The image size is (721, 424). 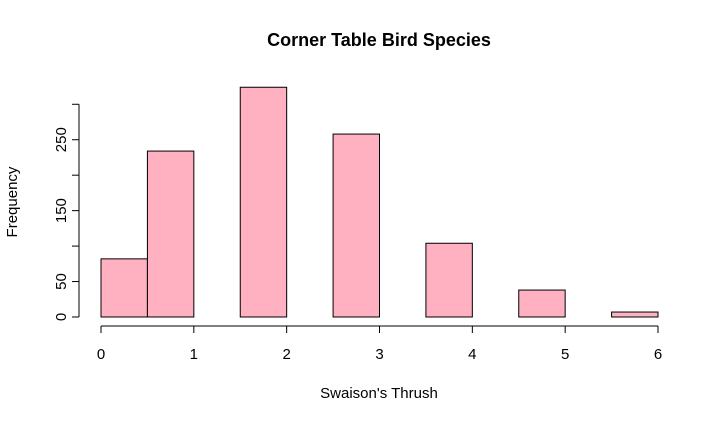 I want to click on x-tick-label: 2, so click(x=286, y=354).